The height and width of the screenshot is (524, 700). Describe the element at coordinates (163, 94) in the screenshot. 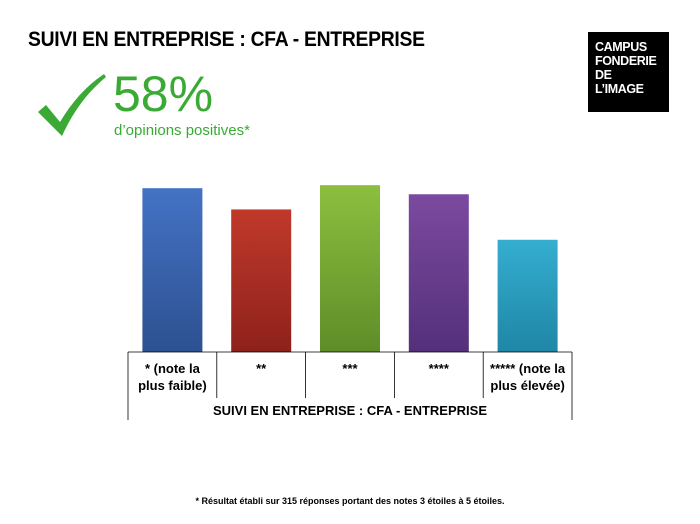

I see `kpi-percentage: 58%` at that location.